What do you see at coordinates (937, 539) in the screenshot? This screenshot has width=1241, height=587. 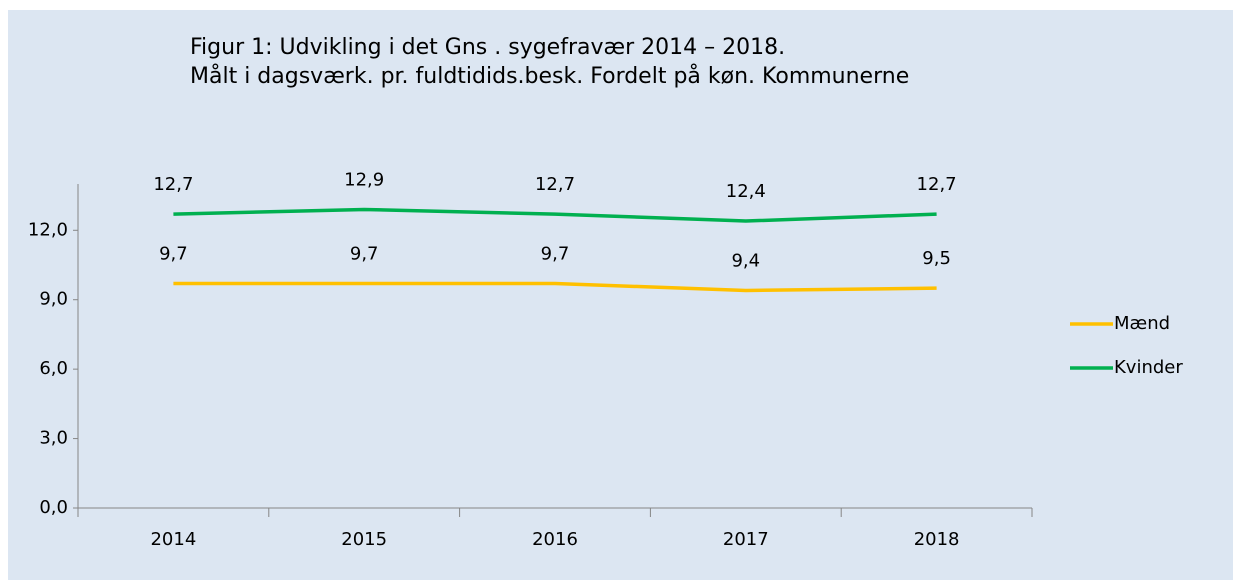 I see `x-tick-label: 2018` at bounding box center [937, 539].